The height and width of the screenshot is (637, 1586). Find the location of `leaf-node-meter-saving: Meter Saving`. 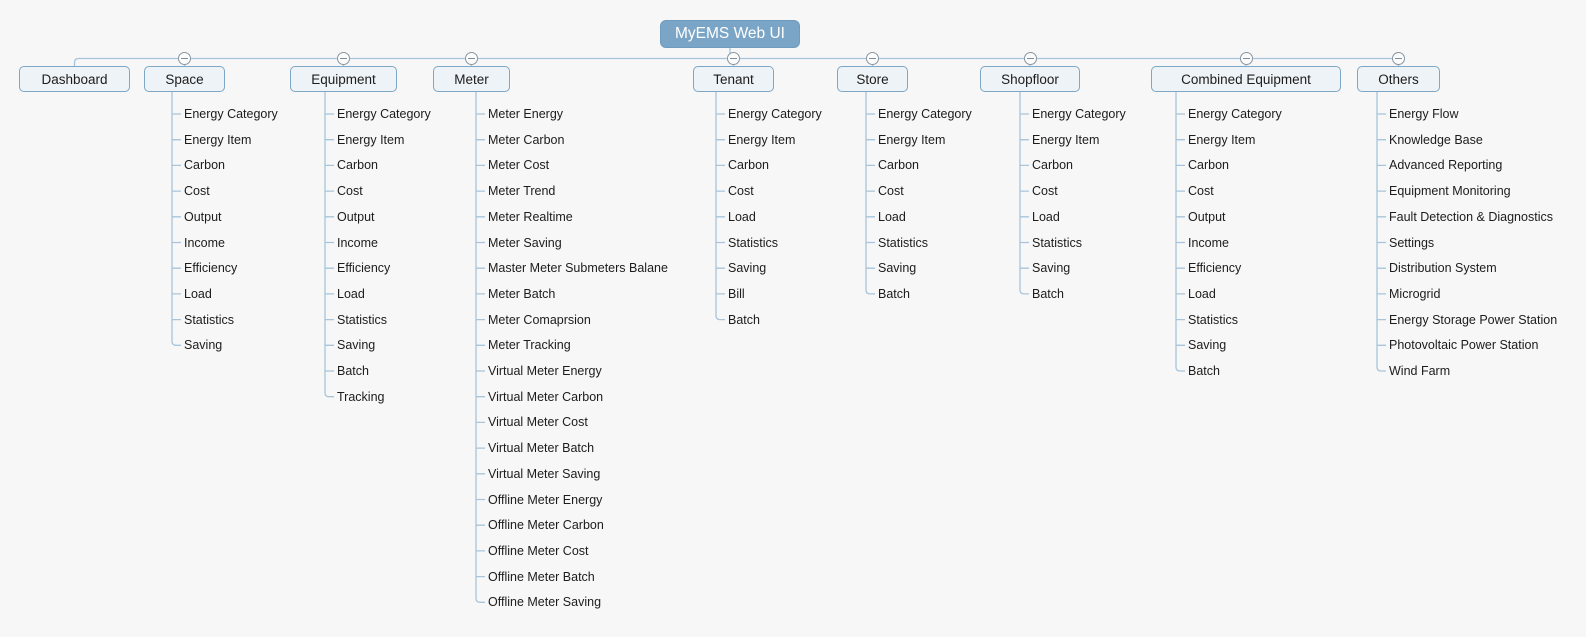

leaf-node-meter-saving: Meter Saving is located at coordinates (525, 242).